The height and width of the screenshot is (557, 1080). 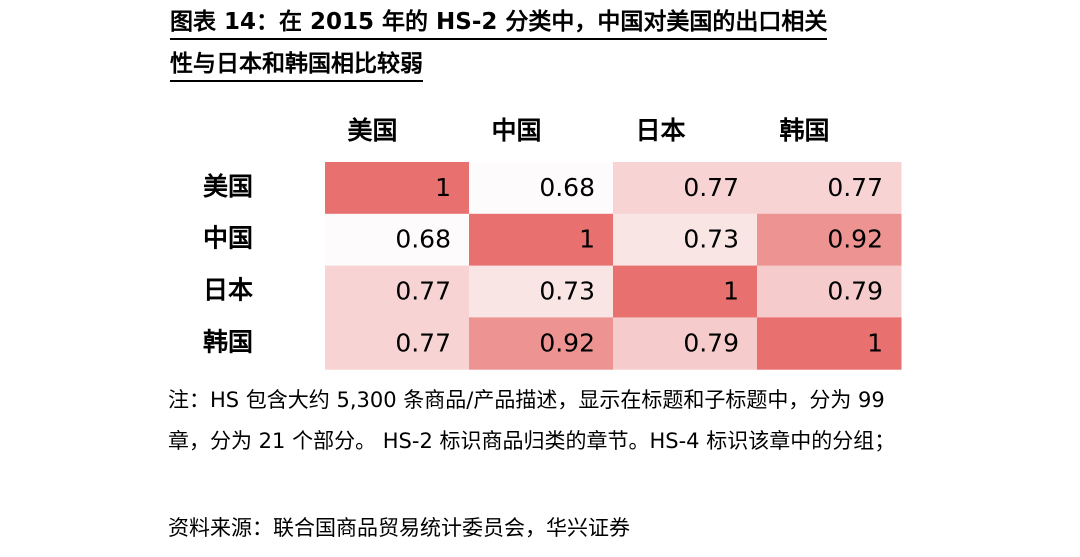 I want to click on row-label: 韩国, so click(x=228, y=341).